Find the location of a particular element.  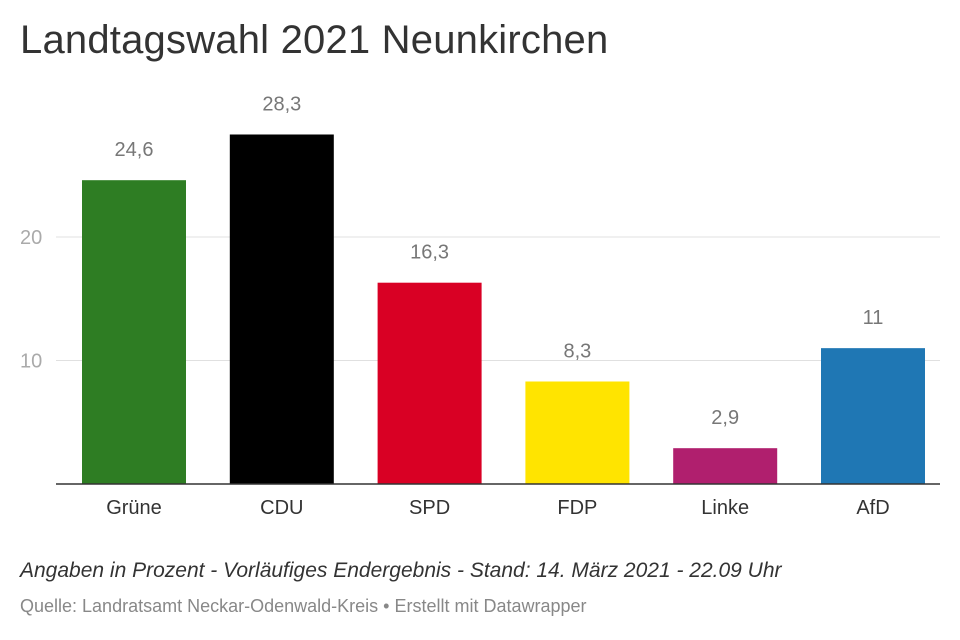

category-label: CDU is located at coordinates (281, 508).